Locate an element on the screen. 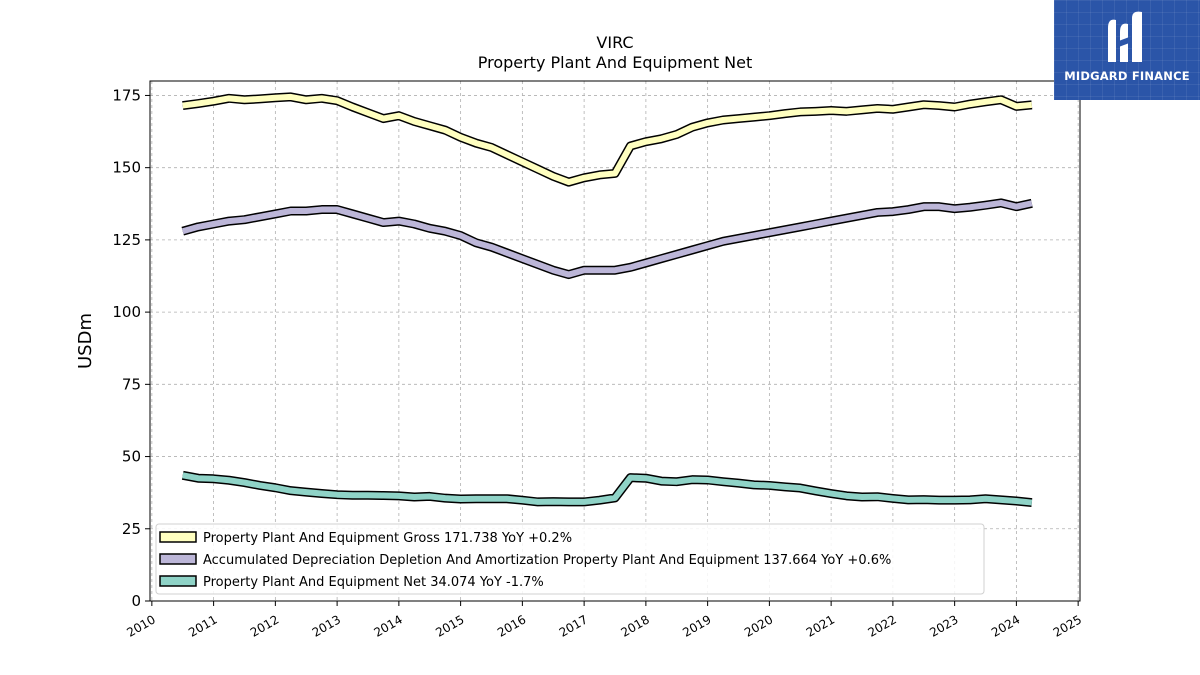 This screenshot has width=1200, height=675. y-tick-label: 100 is located at coordinates (126, 312).